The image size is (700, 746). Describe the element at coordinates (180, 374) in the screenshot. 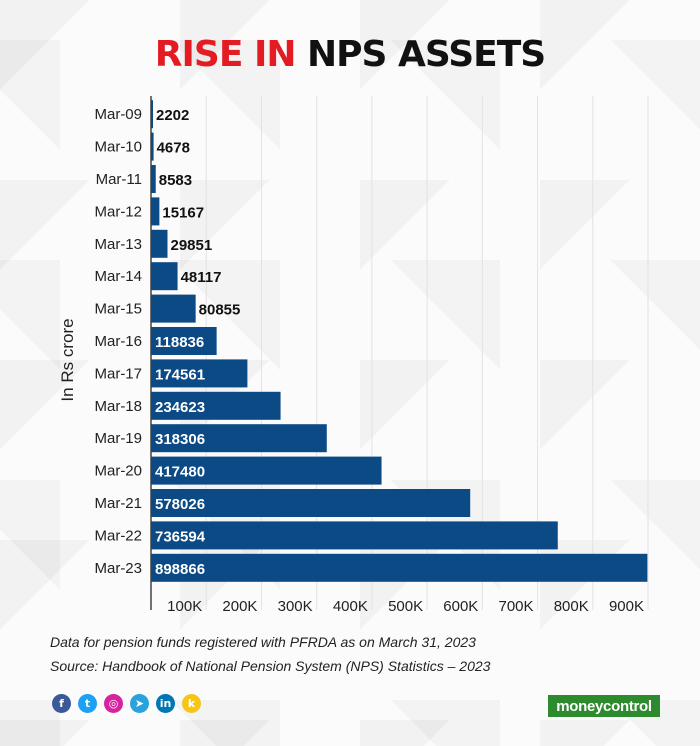

I see `data-label: 174561` at that location.